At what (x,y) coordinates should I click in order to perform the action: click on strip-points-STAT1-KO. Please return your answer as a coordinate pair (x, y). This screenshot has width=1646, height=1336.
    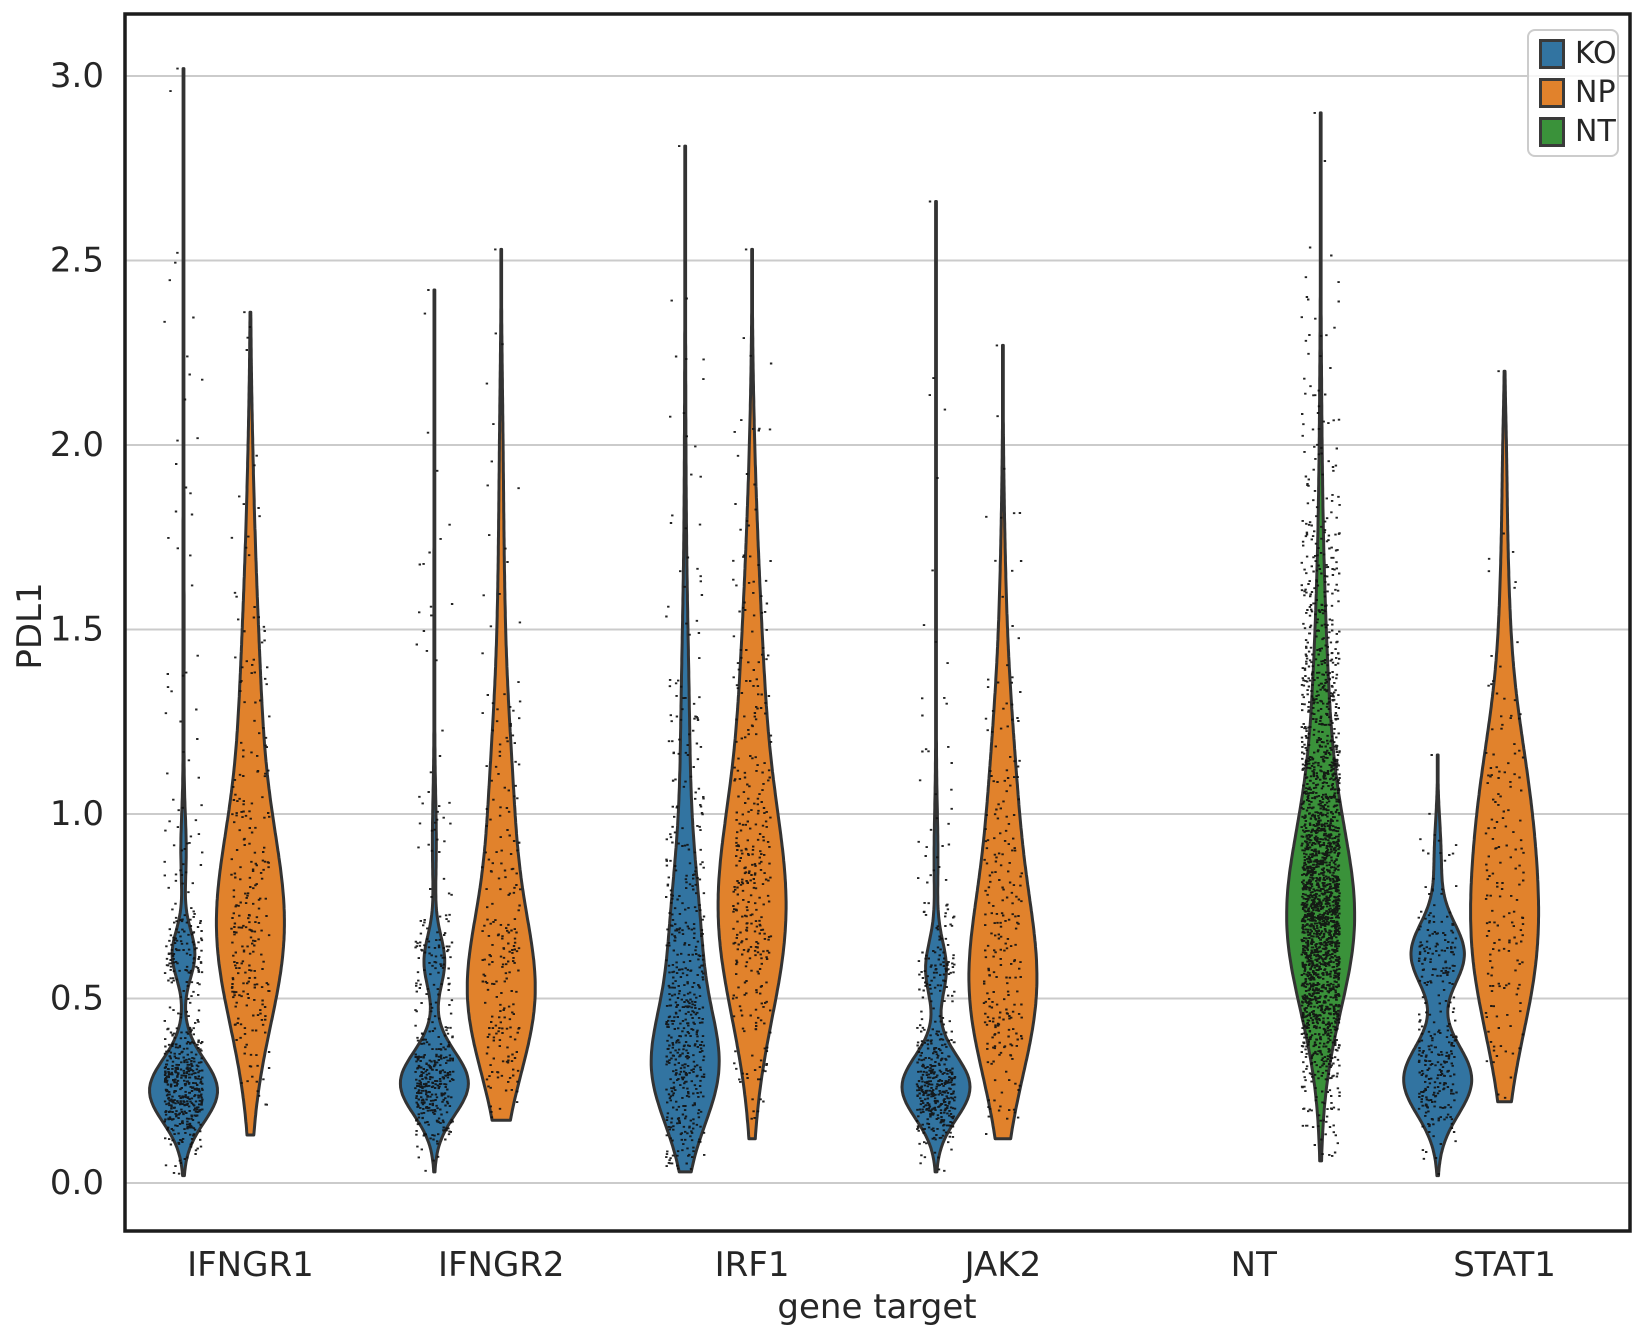
    Looking at the image, I should click on (1437, 964).